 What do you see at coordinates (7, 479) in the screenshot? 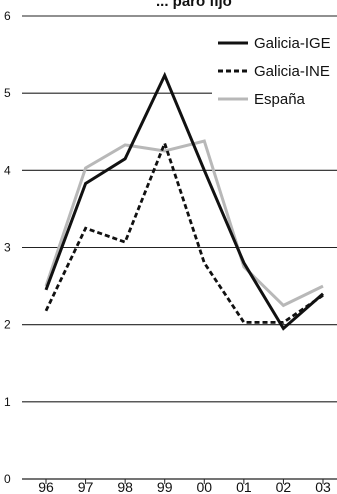
I see `y-tick-label: 0` at bounding box center [7, 479].